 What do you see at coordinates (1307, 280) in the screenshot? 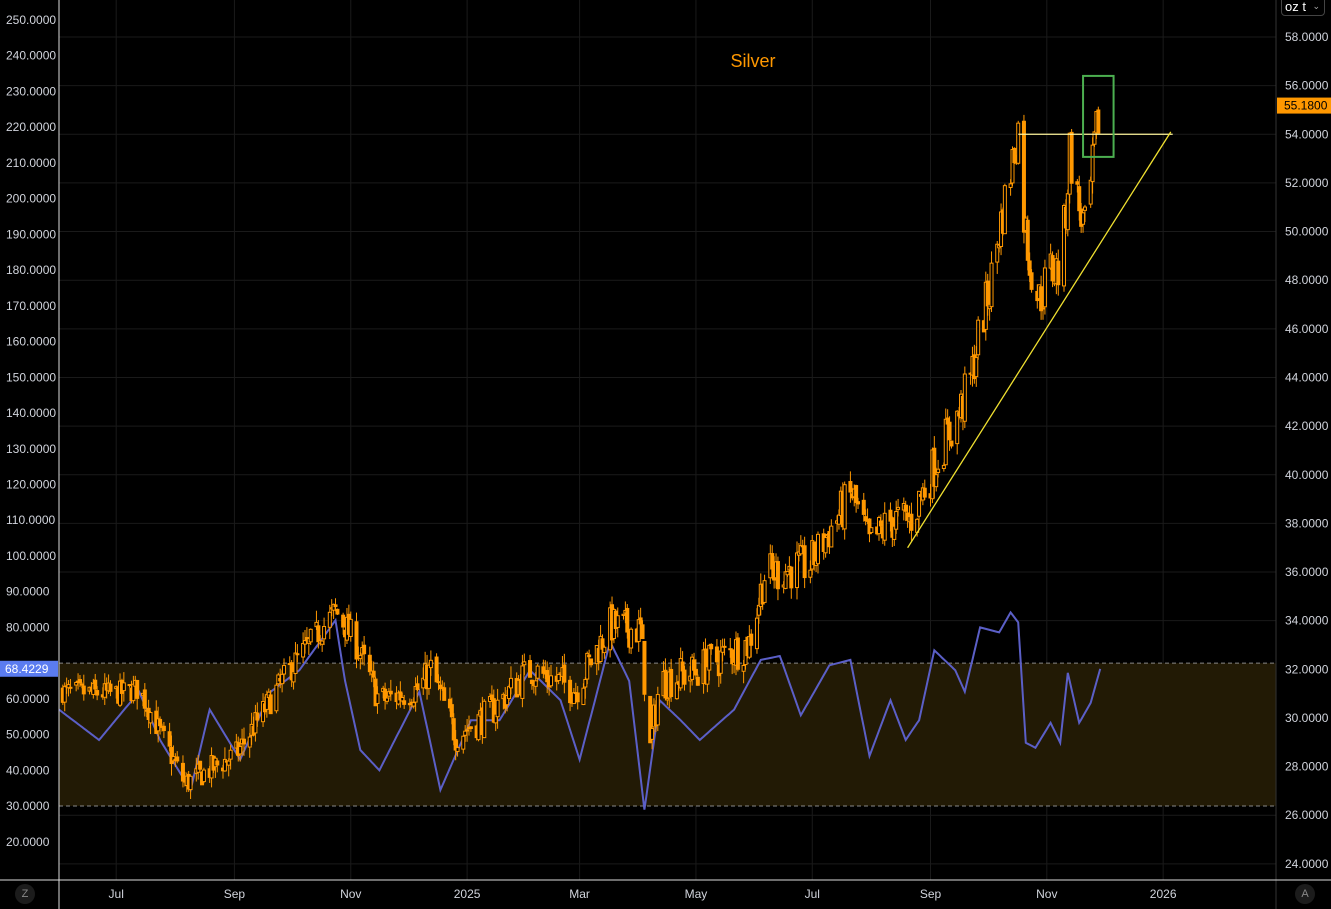
I see `right-axis-tick: 48.0000` at bounding box center [1307, 280].